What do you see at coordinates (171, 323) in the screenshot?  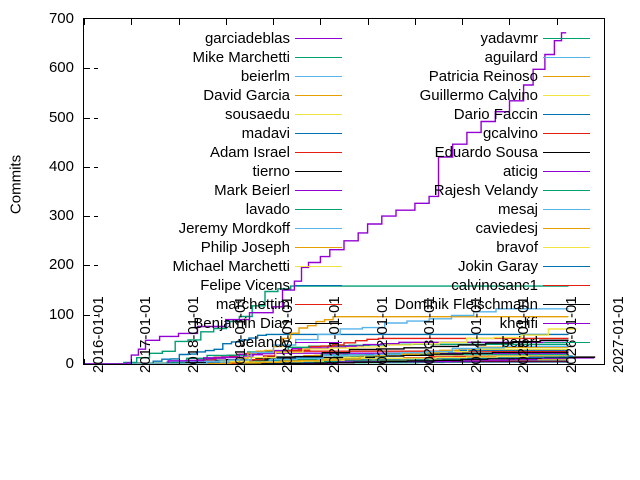 I see `legend-item: Benjamin Diaz` at bounding box center [171, 323].